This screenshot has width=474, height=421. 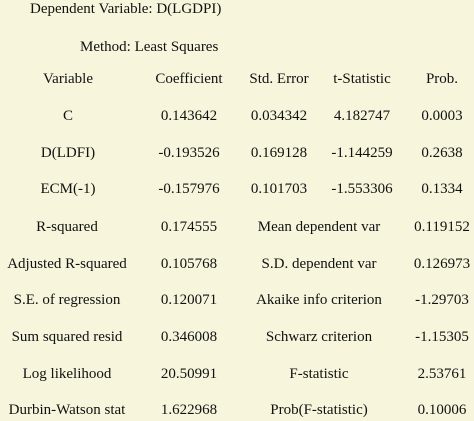 I want to click on dependent-variable-title: Dependent Variable: D(LGDPI), so click(x=126, y=9).